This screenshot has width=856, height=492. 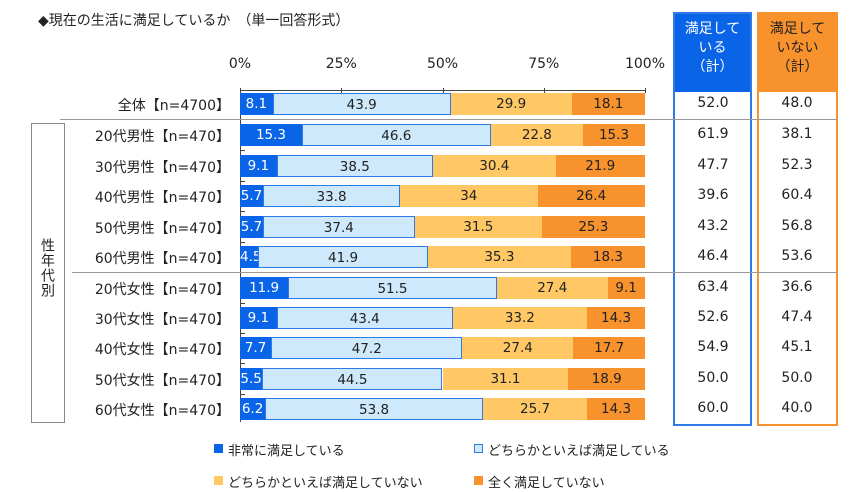 What do you see at coordinates (286, 451) in the screenshot?
I see `legend-label: 非常に満足している` at bounding box center [286, 451].